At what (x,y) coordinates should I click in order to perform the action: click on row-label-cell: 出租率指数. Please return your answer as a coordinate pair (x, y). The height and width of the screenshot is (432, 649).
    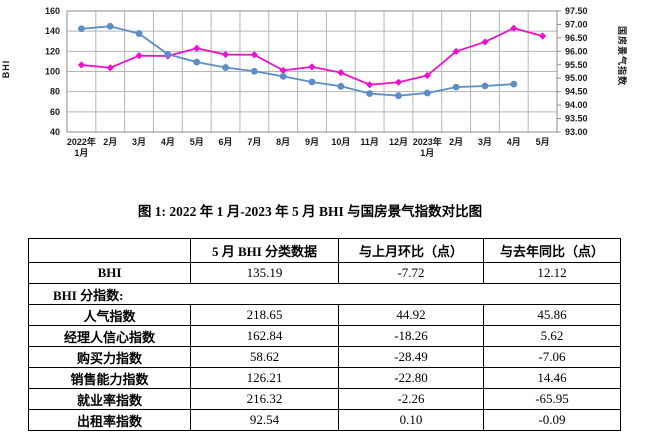
    Looking at the image, I should click on (109, 420).